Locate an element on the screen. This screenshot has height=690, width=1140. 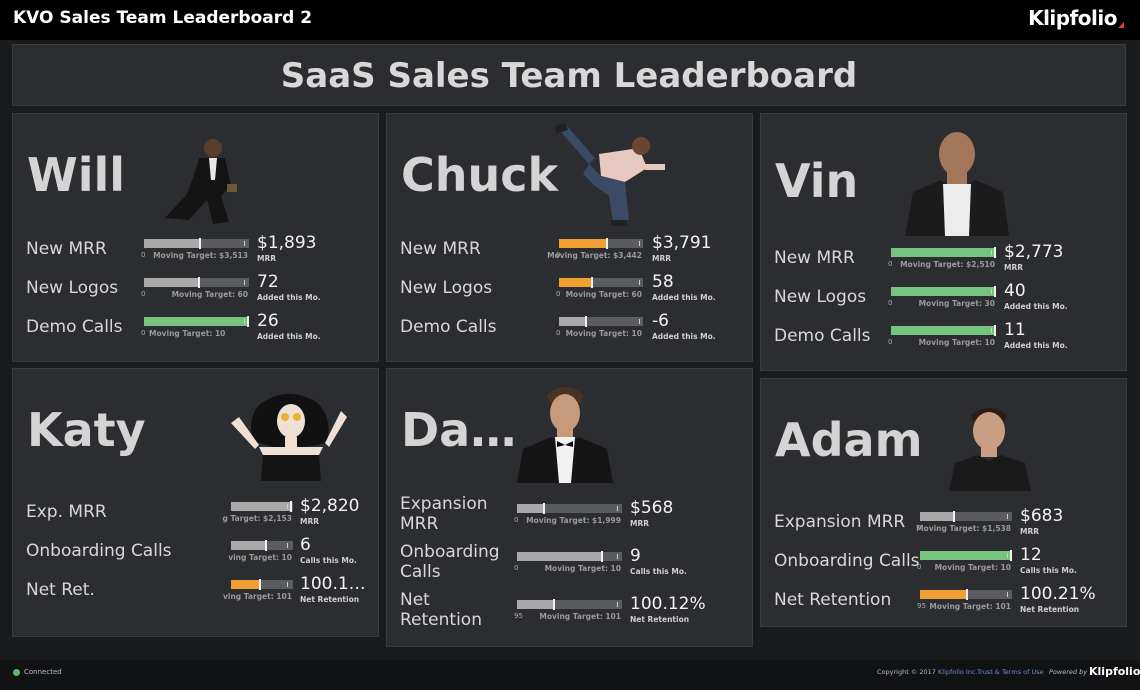
metric-value: $683 is located at coordinates (1042, 516).